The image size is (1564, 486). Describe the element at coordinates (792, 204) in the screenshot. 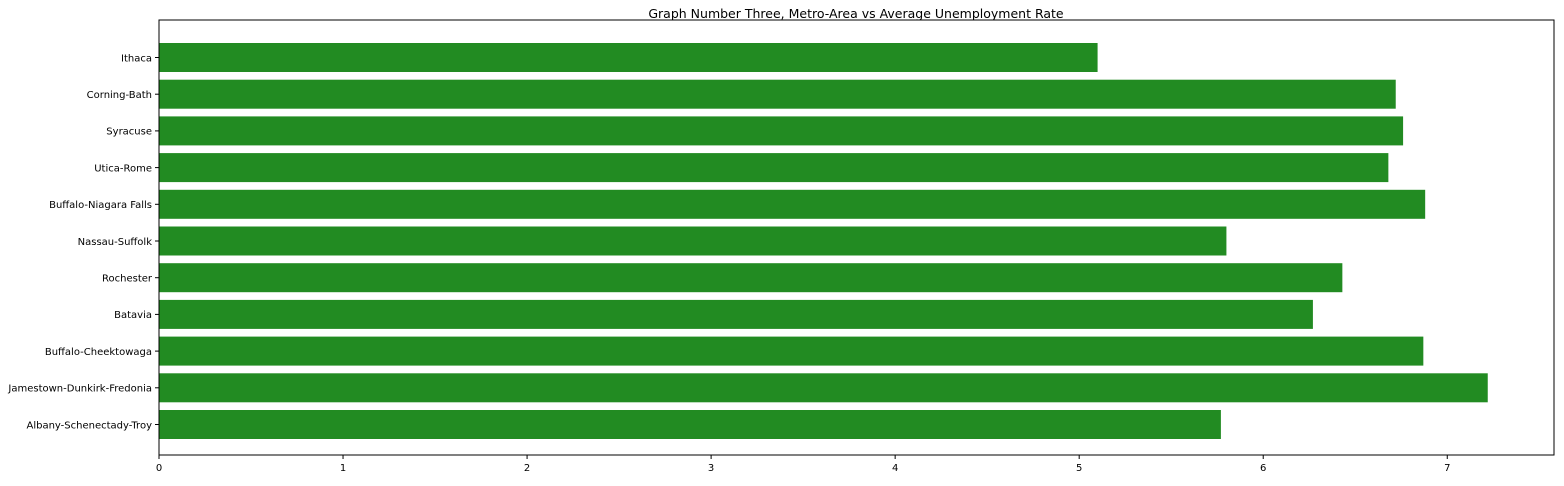

I see `bar-buffalo-niagara-falls` at that location.